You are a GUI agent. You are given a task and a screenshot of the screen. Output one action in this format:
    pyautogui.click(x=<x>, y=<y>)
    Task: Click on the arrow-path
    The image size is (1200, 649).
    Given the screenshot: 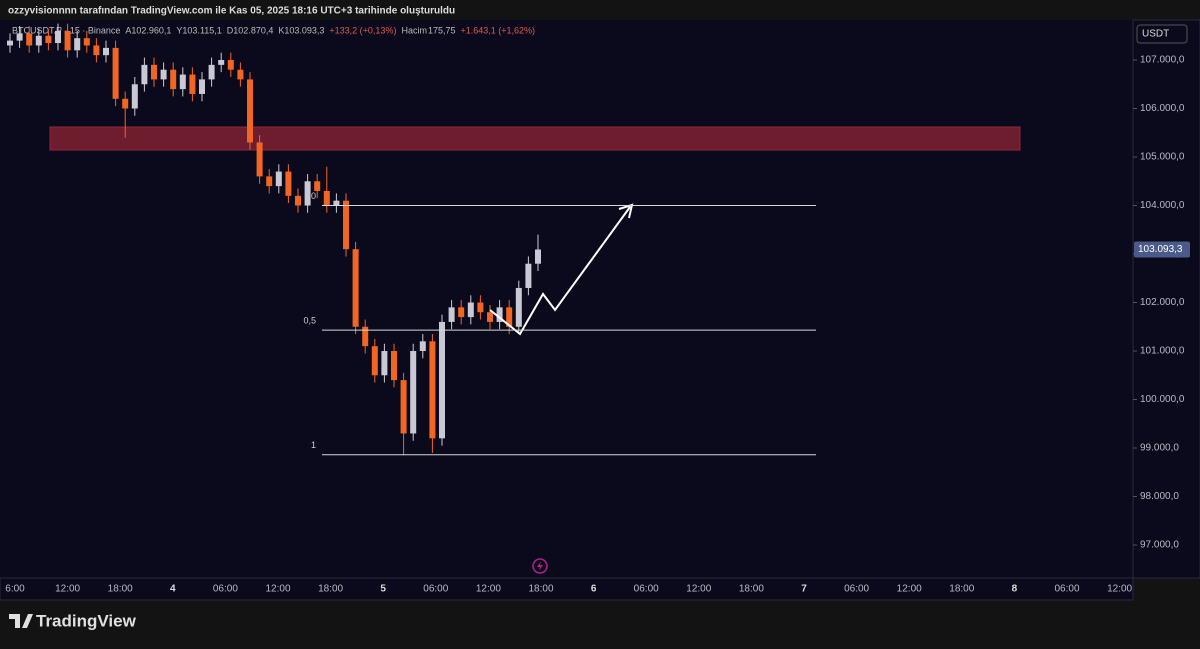 What is the action you would take?
    pyautogui.click(x=560, y=271)
    